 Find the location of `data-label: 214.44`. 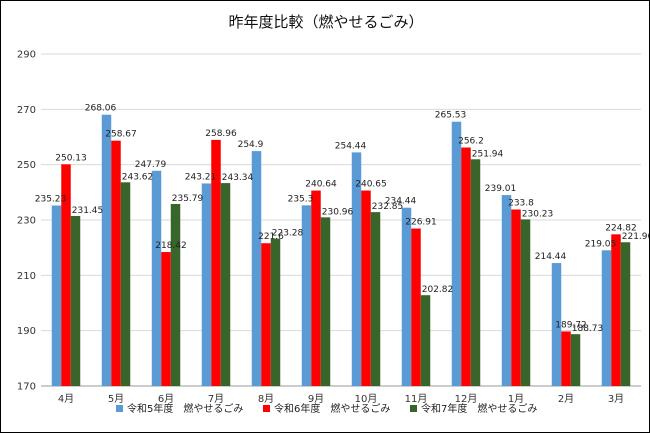

data-label: 214.44 is located at coordinates (551, 257).